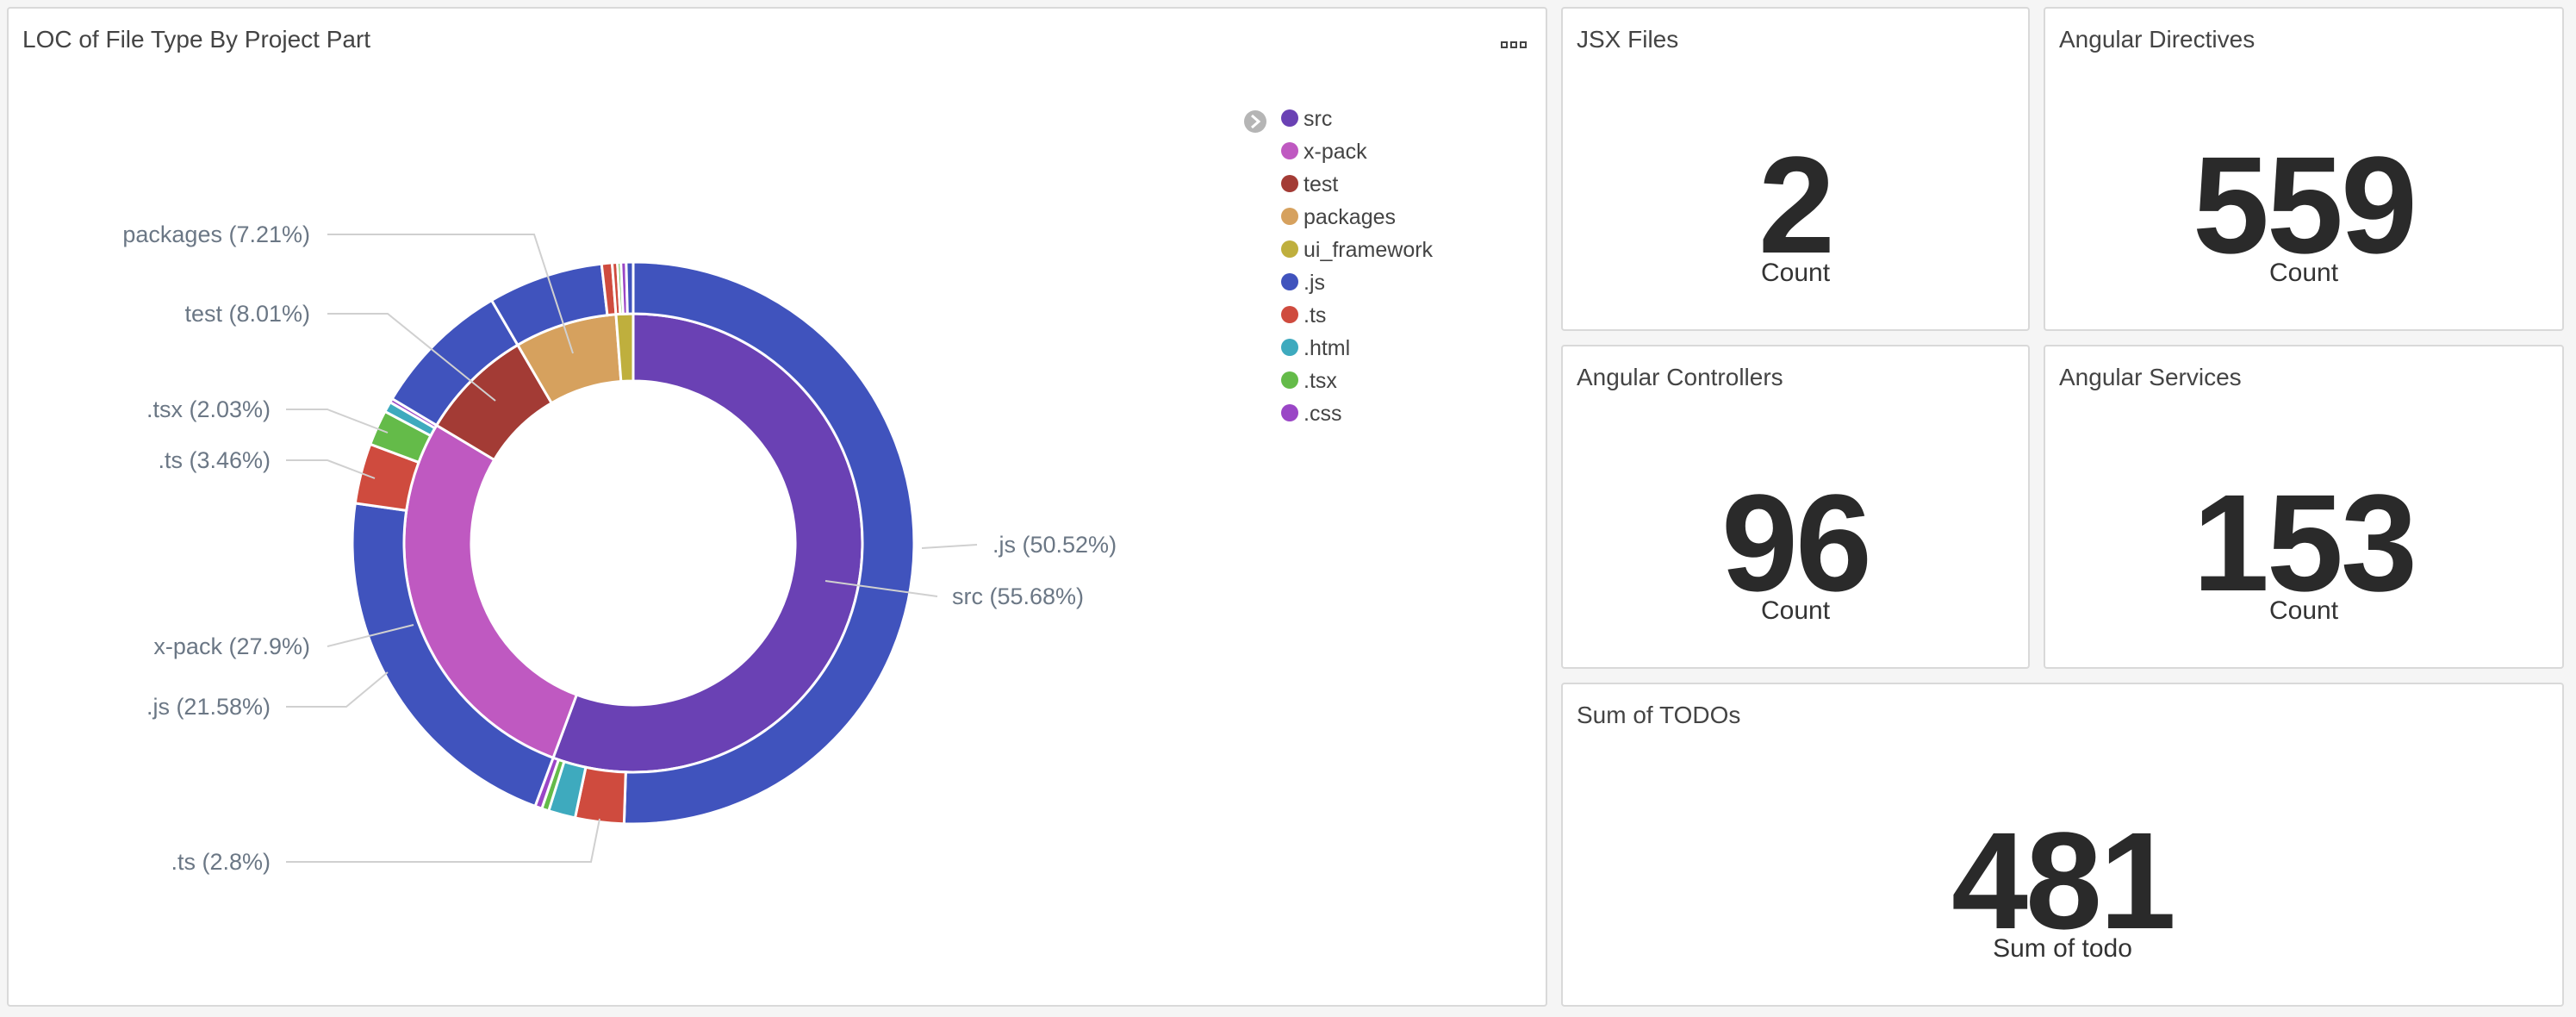 The width and height of the screenshot is (2576, 1017). I want to click on legend-item-js: .js, so click(1303, 283).